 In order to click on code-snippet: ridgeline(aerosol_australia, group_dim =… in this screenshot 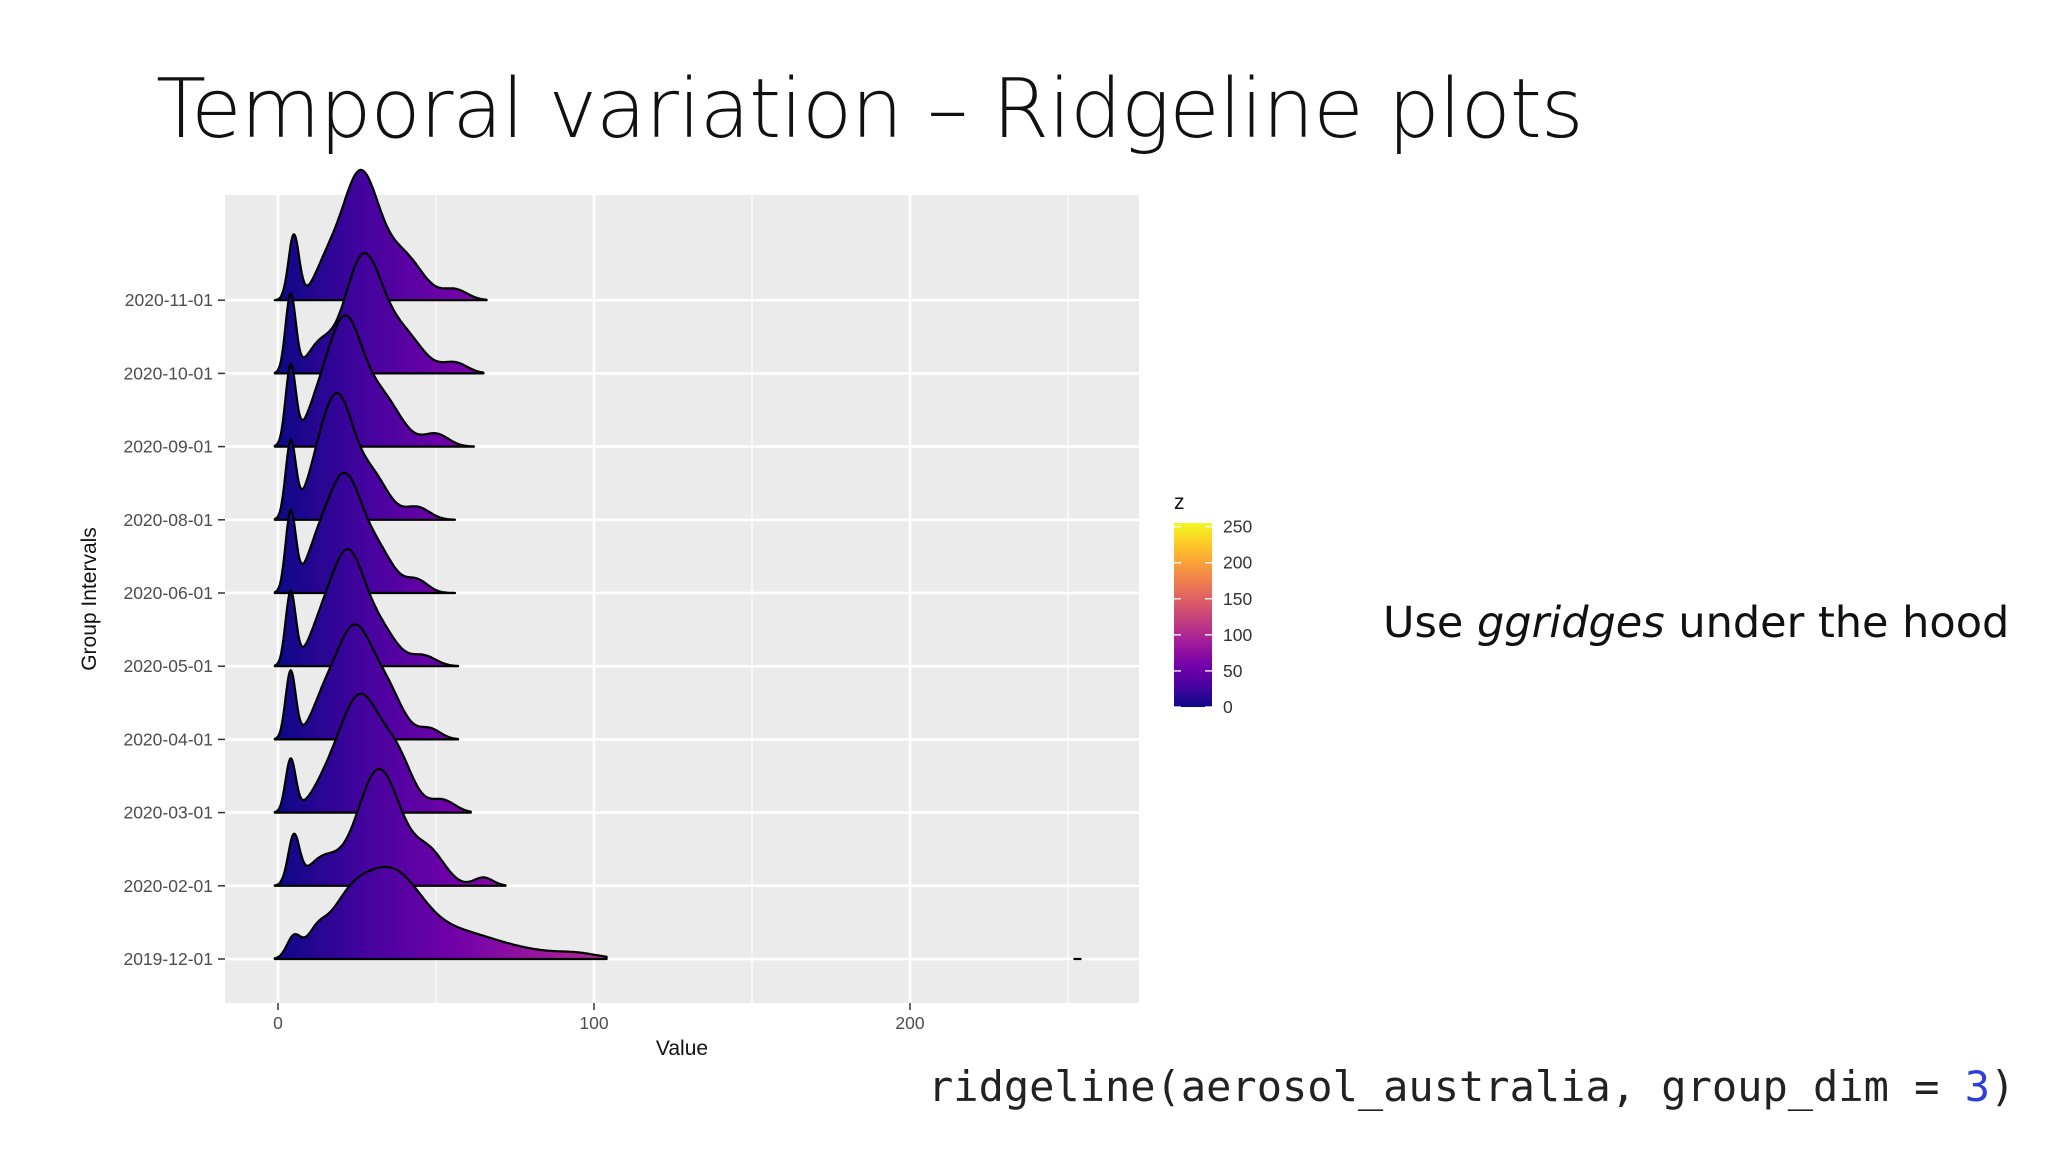, I will do `click(1471, 1086)`.